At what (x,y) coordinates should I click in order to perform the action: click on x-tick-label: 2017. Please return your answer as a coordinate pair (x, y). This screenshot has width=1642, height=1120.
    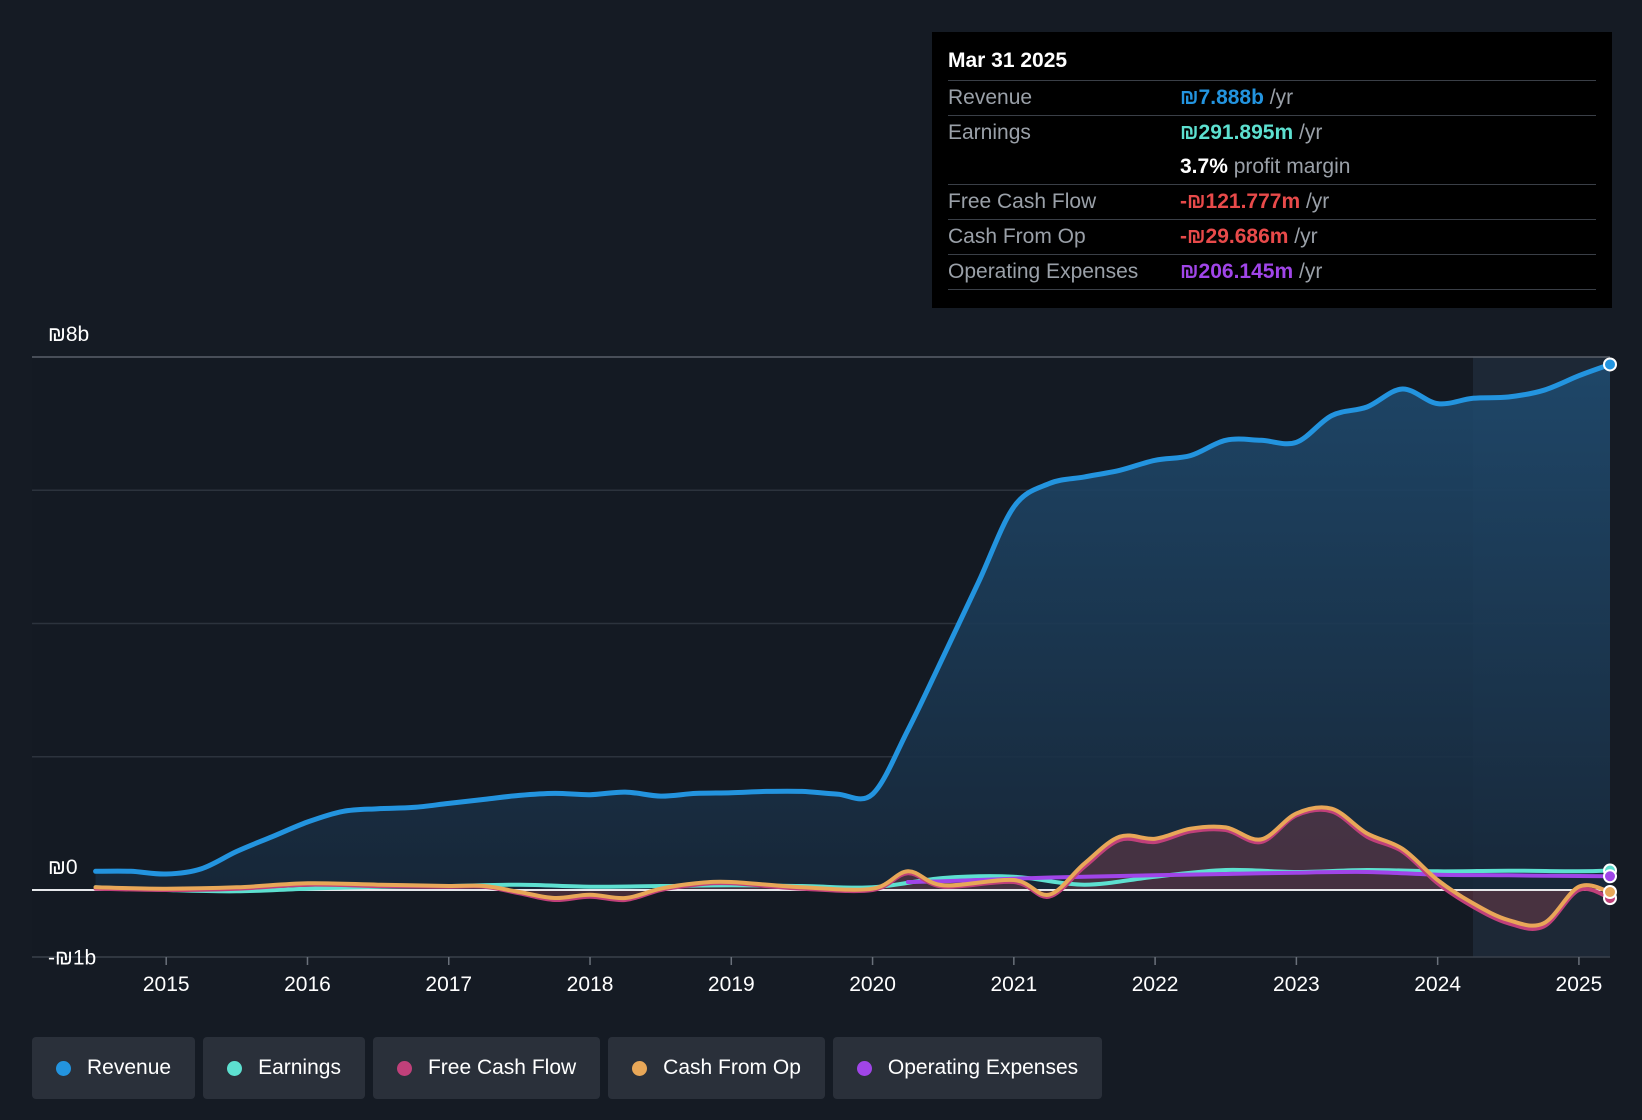
    Looking at the image, I should click on (448, 984).